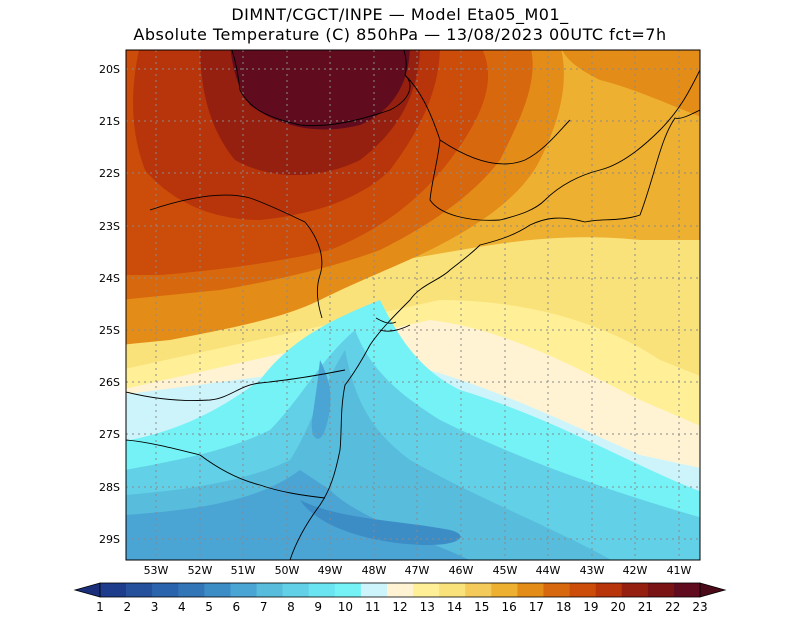 The image size is (800, 618). Describe the element at coordinates (87, 590) in the screenshot. I see `colorbar-arrow-low` at that location.